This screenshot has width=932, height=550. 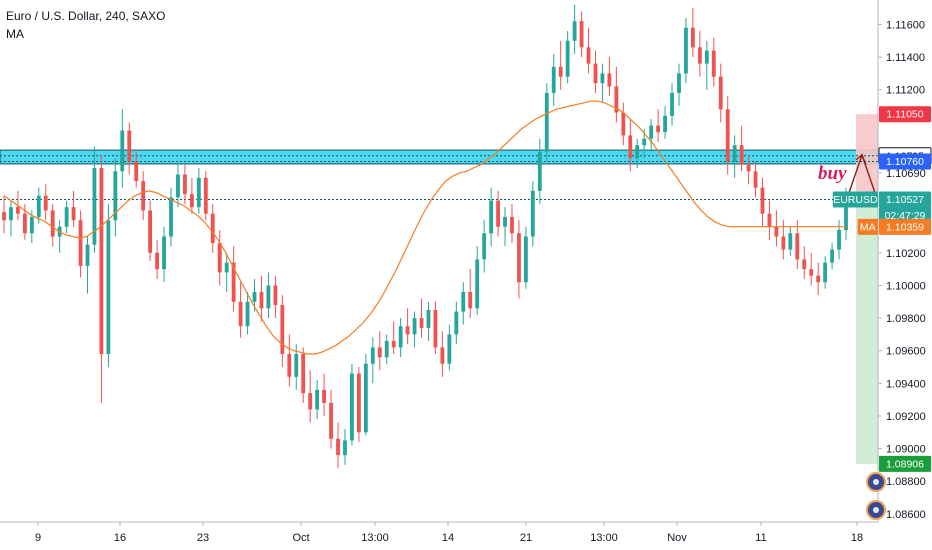 I want to click on buy-annotation: buy, so click(x=832, y=173).